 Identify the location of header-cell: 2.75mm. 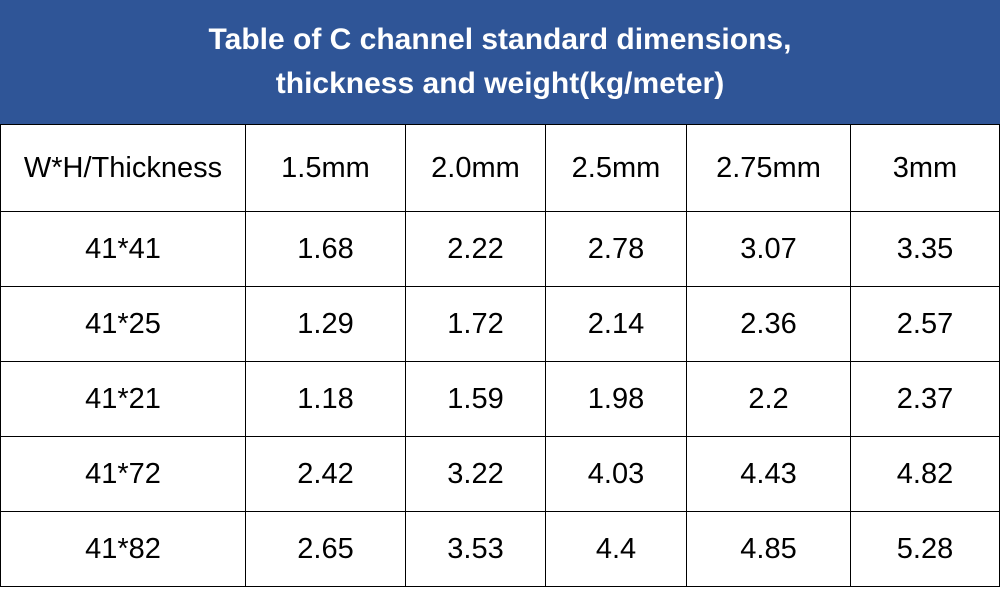
(768, 168).